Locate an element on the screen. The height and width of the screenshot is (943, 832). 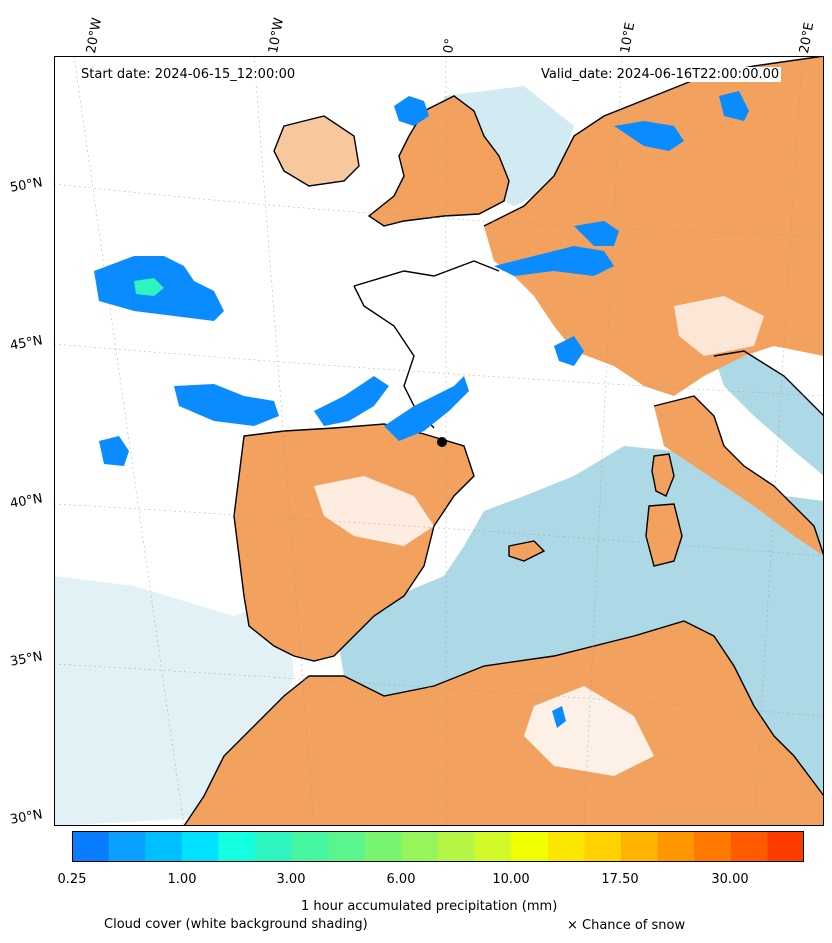
precip-cell-pyrenees is located at coordinates (426, 408).